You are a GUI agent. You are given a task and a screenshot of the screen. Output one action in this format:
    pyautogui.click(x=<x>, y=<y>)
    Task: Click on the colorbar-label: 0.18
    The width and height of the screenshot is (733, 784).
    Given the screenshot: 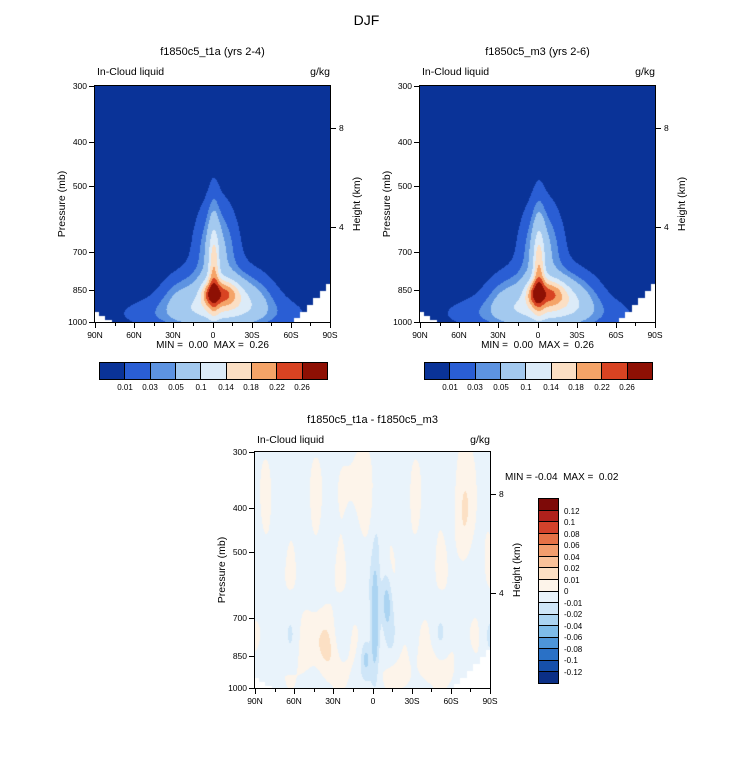 What is the action you would take?
    pyautogui.click(x=251, y=387)
    